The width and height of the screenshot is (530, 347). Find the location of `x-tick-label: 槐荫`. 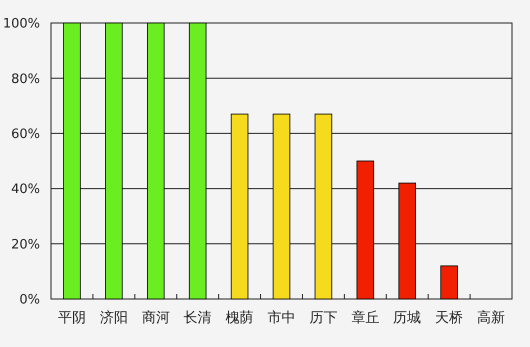

x-tick-label: 槐荫 is located at coordinates (240, 318).